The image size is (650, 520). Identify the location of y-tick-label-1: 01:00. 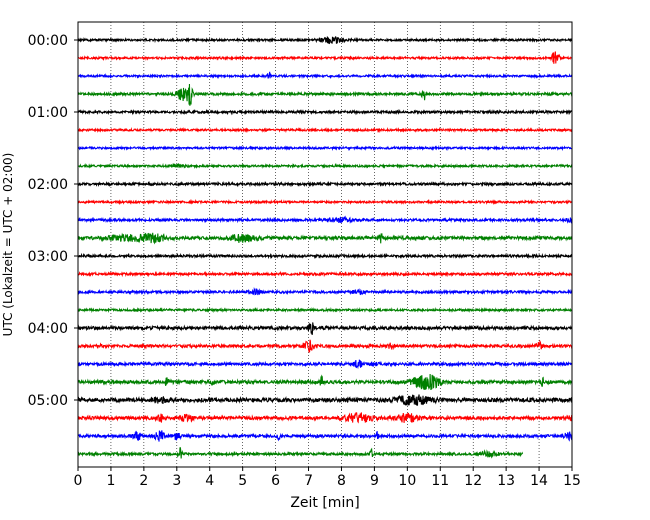
(48, 113).